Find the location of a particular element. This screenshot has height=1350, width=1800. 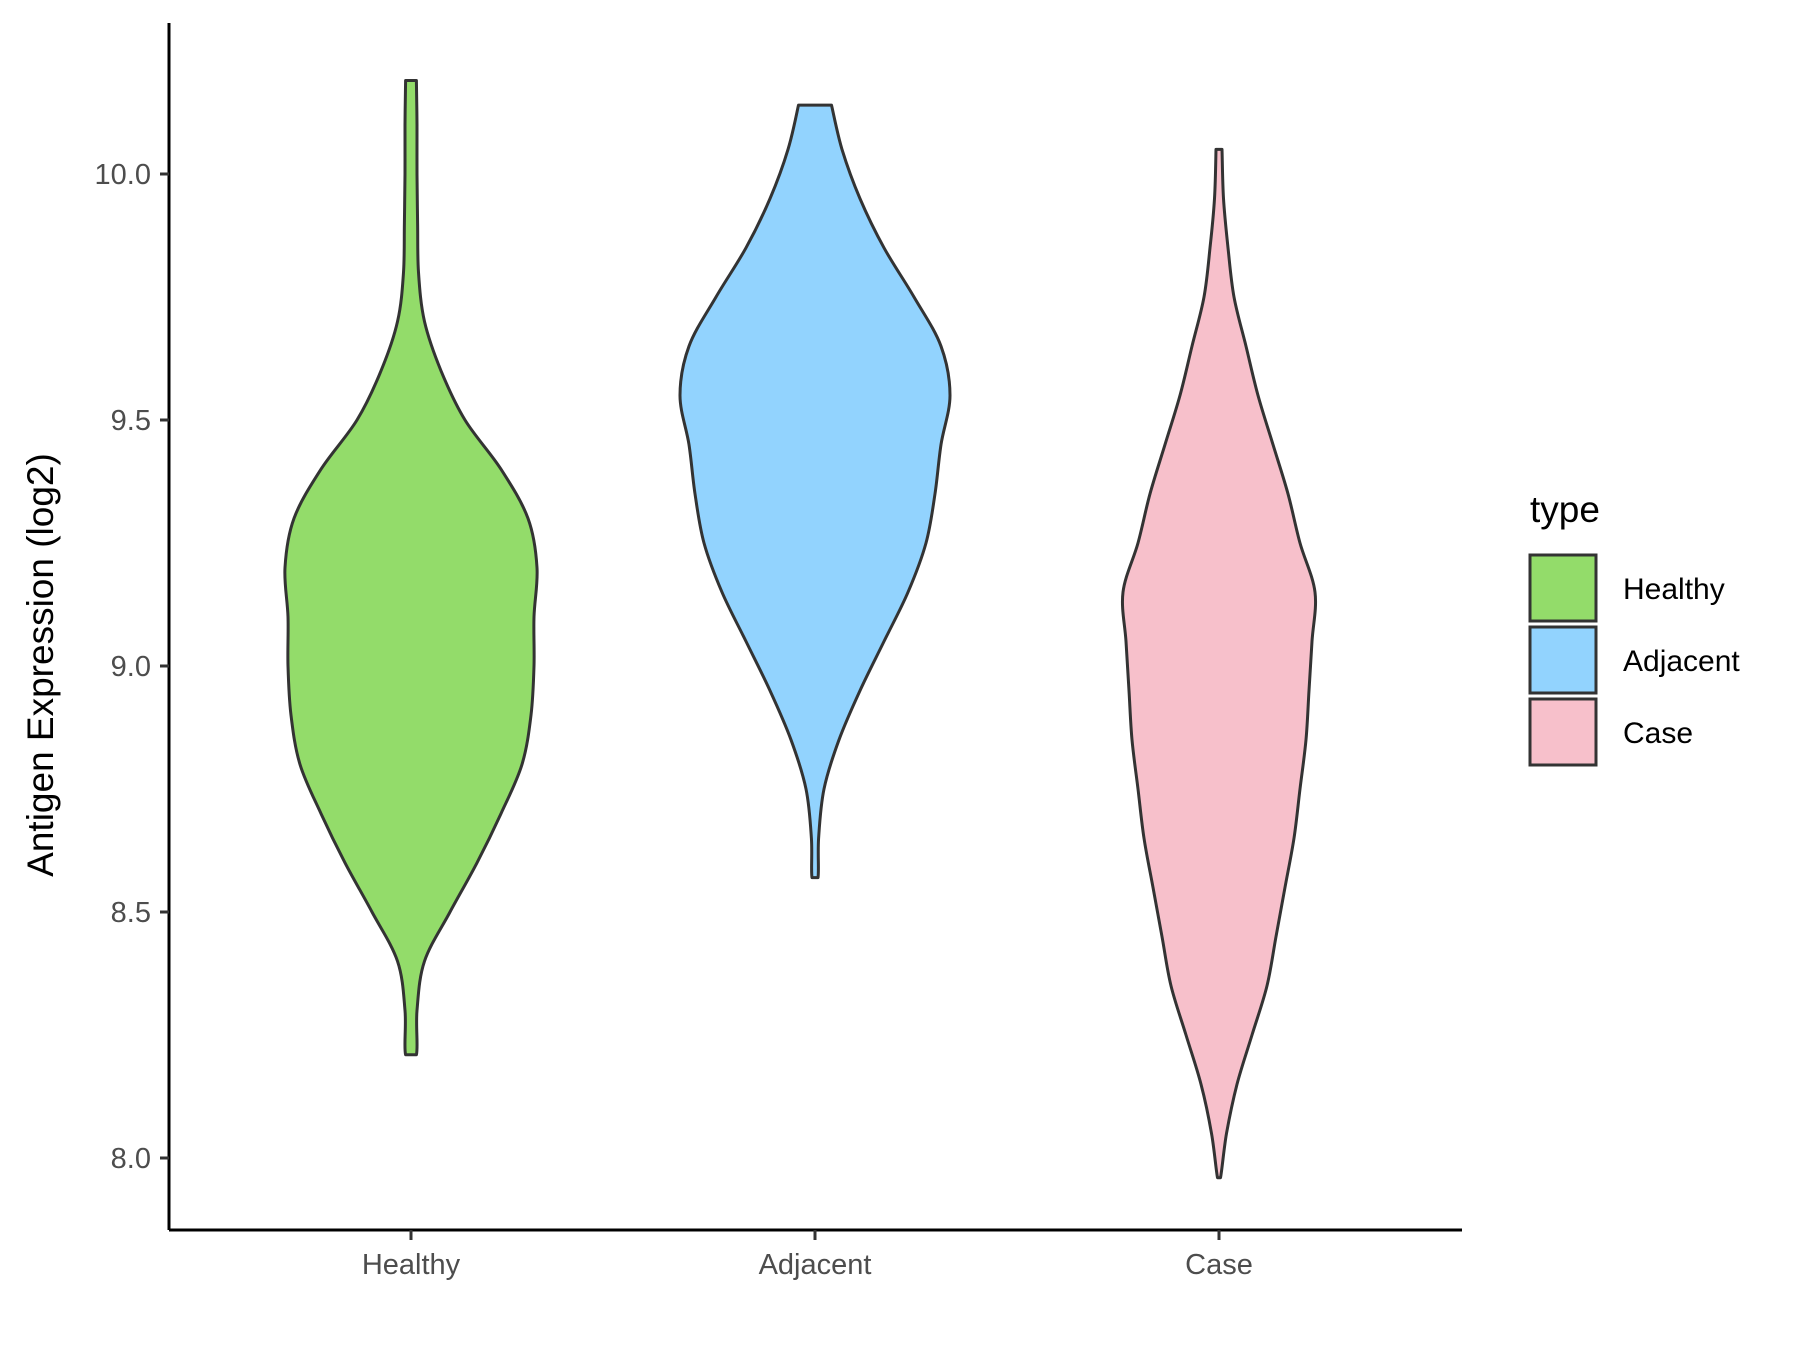

legend-label-case: Case is located at coordinates (1658, 733).